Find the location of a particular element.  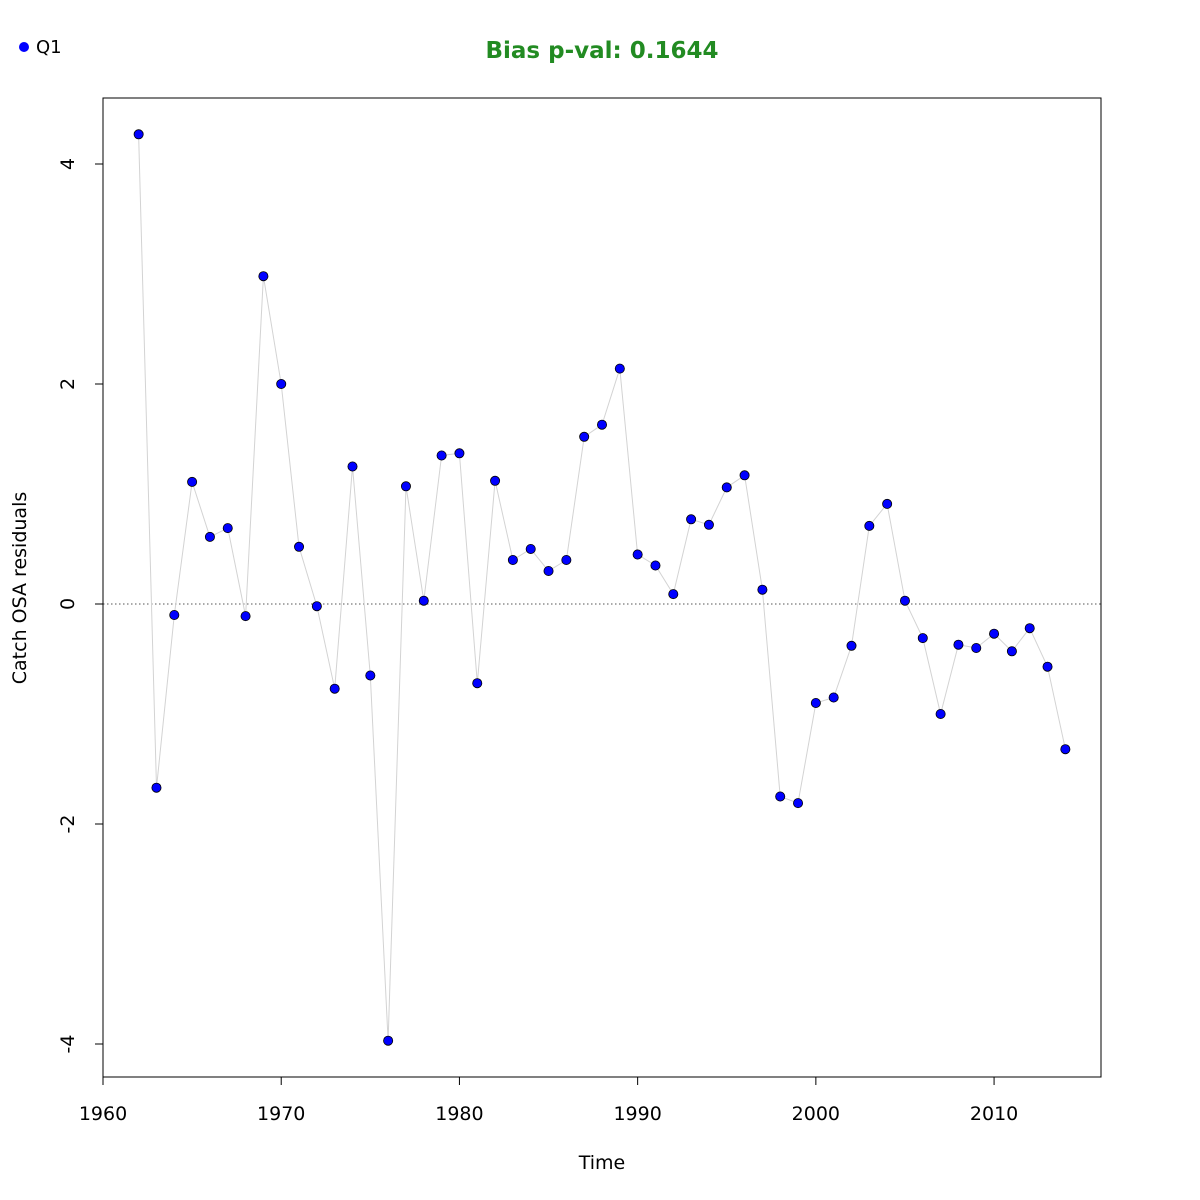

legend: Q1 is located at coordinates (40, 47).